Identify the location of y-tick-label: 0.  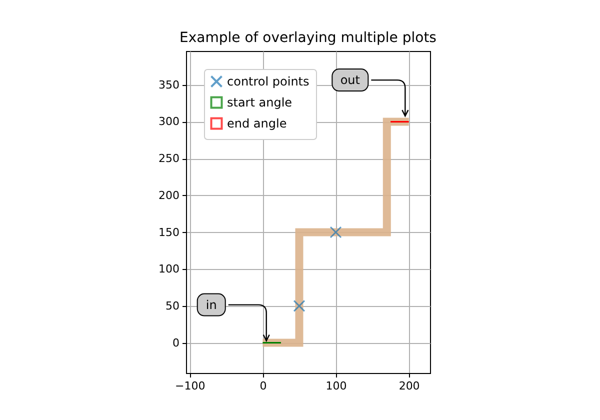
(176, 343).